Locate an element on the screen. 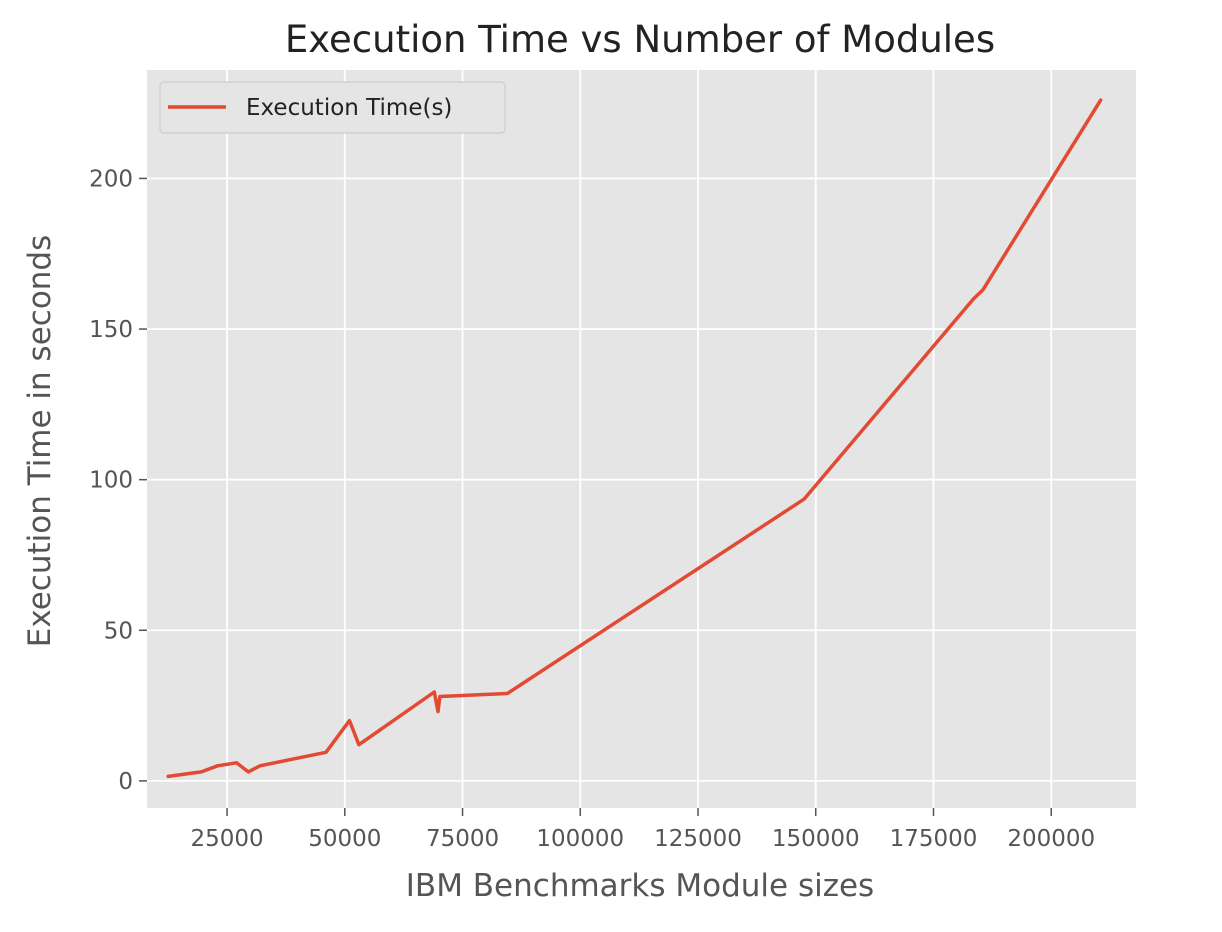  x-tick-label: 50000 is located at coordinates (344, 839).